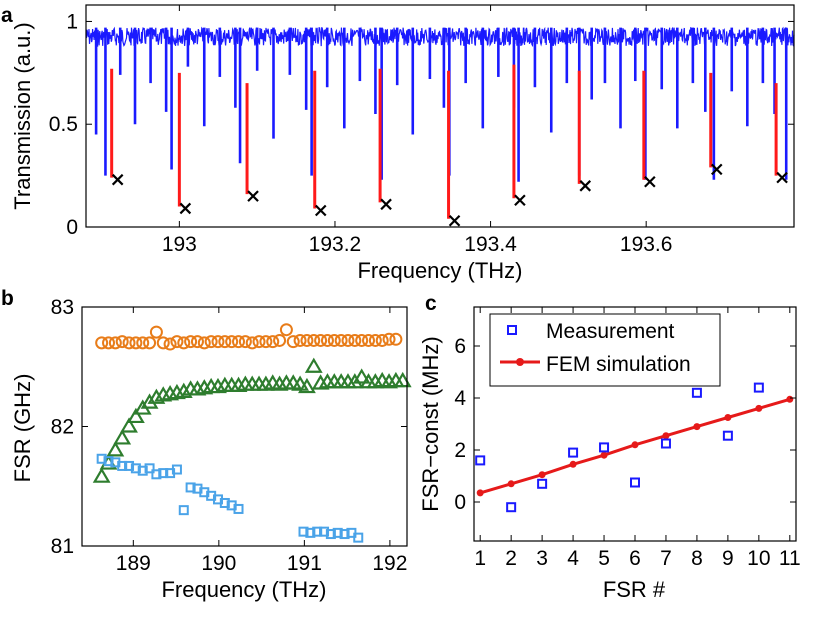 The height and width of the screenshot is (617, 830). What do you see at coordinates (790, 558) in the screenshot?
I see `panel-c-xtick-label: 11` at bounding box center [790, 558].